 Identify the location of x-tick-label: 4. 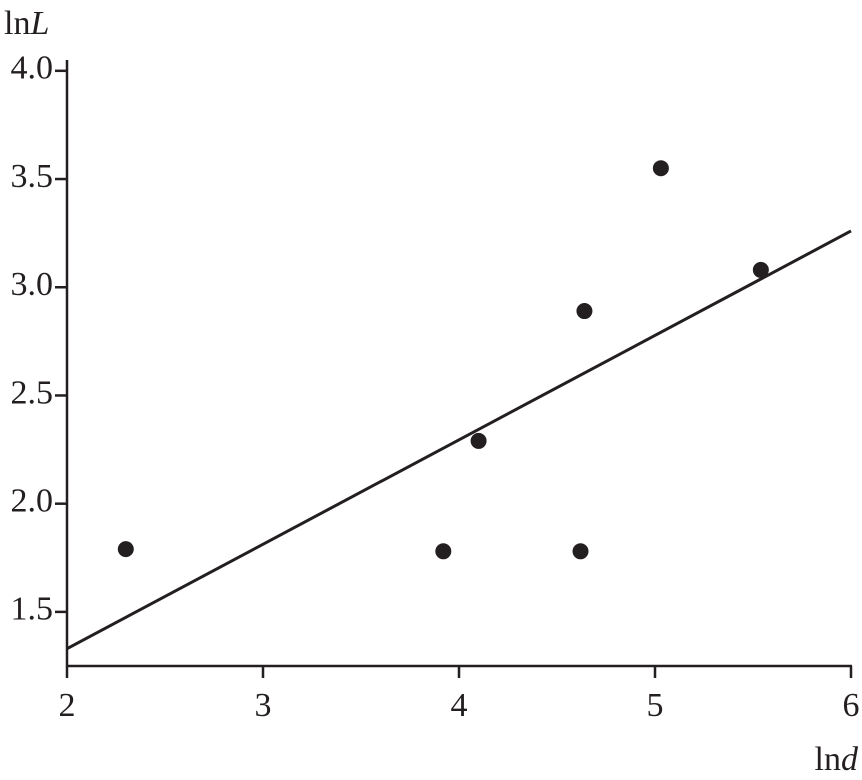
(459, 705).